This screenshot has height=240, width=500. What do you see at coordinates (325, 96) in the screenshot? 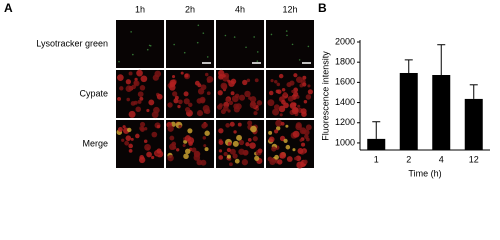
I see `y-axis-label: Fluorescence intensity` at bounding box center [325, 96].